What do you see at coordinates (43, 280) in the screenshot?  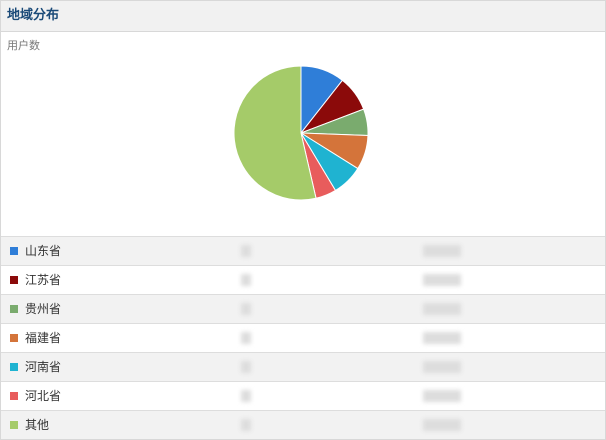 I see `legend-label: 江苏省` at bounding box center [43, 280].